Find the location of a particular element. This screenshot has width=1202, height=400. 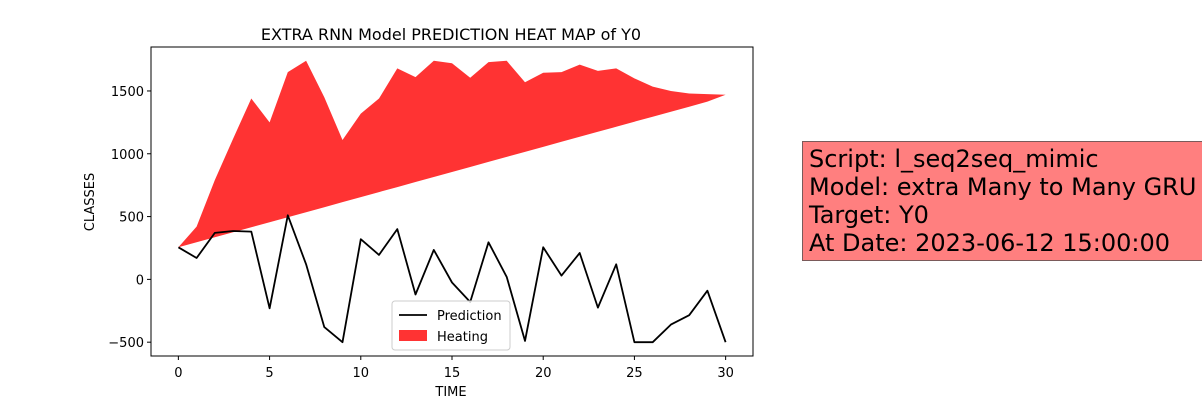

y-tick-label: 1000 is located at coordinates (127, 155).